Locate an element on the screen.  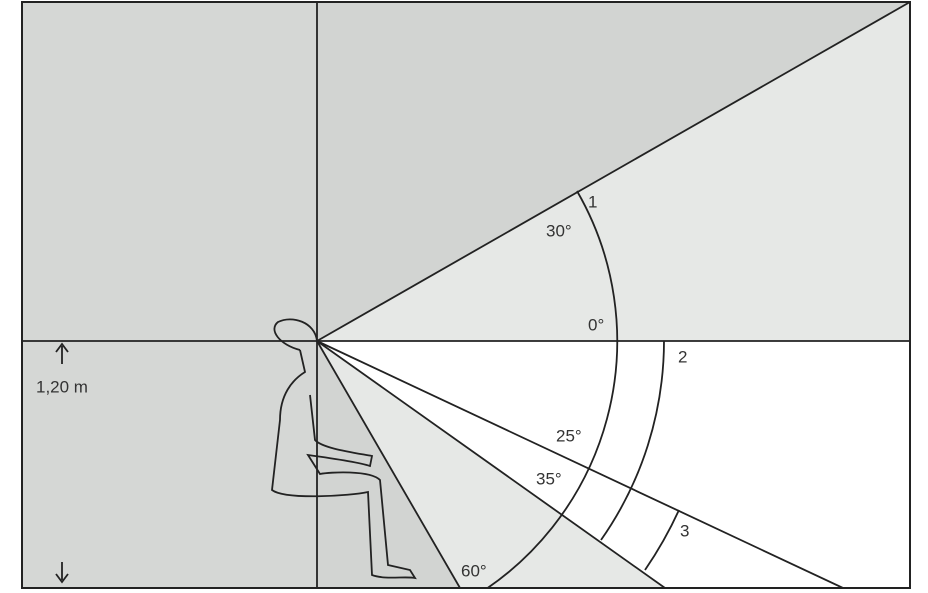
angle-label: 0° is located at coordinates (596, 324).